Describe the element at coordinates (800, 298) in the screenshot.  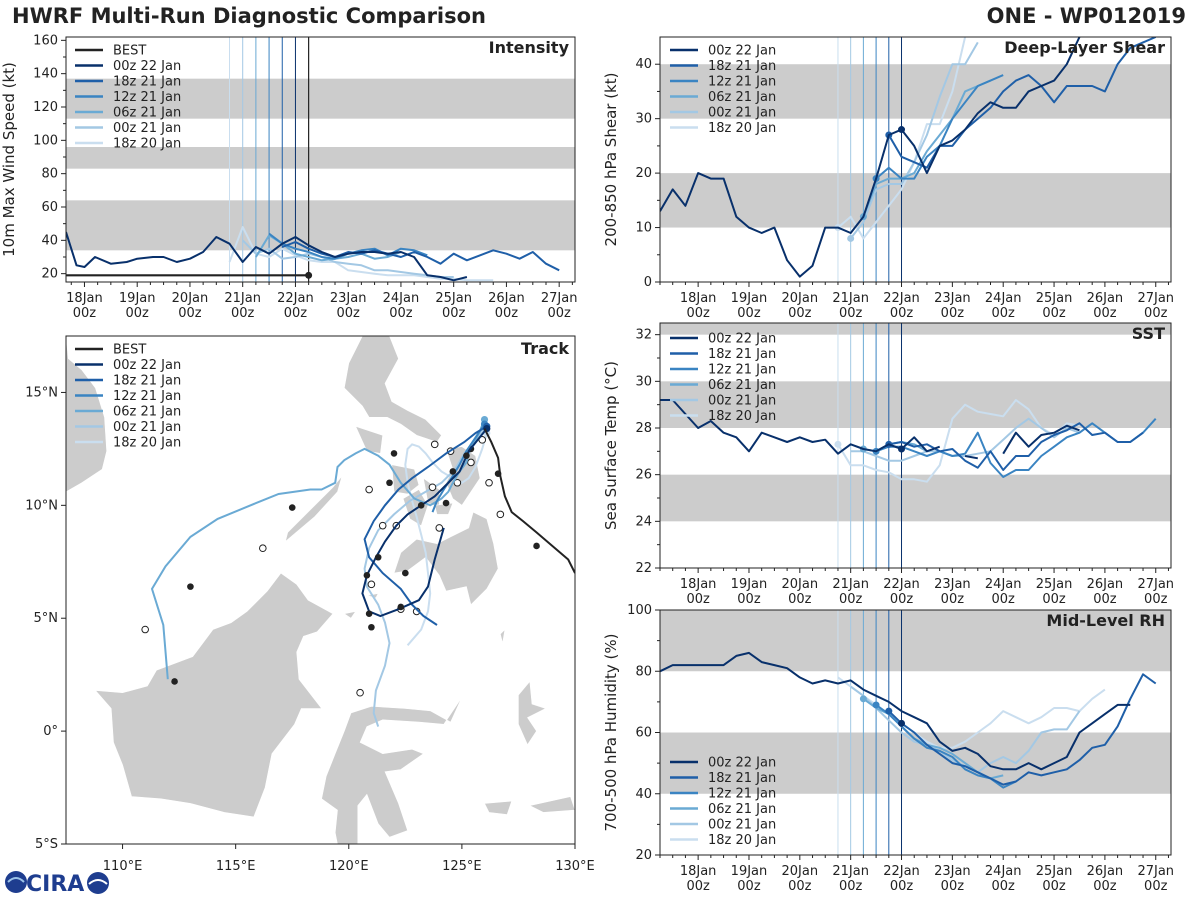
I see `x-tick-label: 20Jan` at that location.